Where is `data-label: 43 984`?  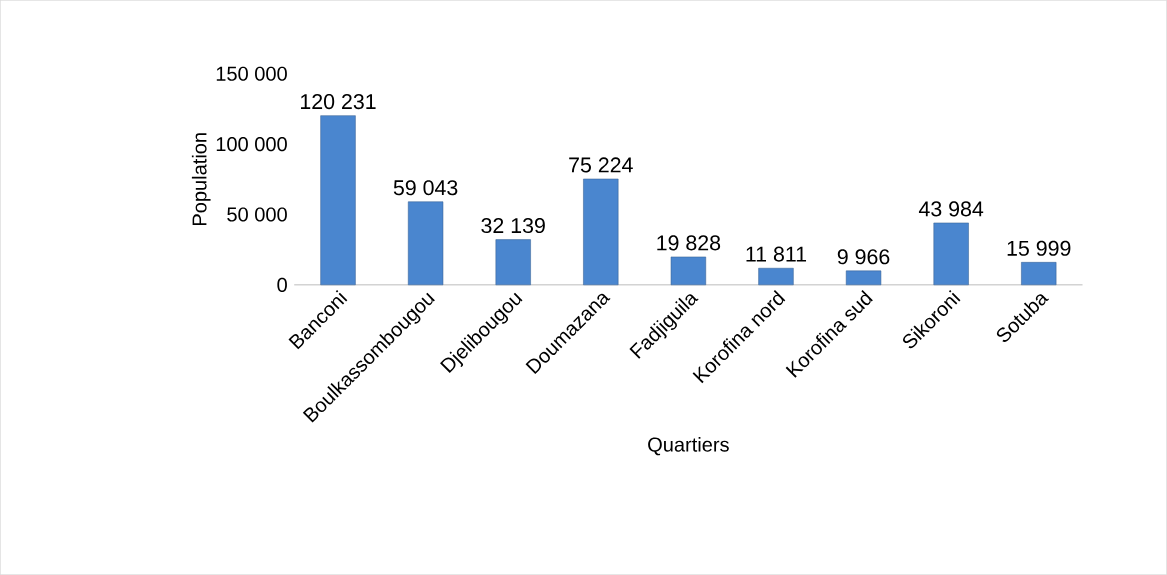 data-label: 43 984 is located at coordinates (951, 209).